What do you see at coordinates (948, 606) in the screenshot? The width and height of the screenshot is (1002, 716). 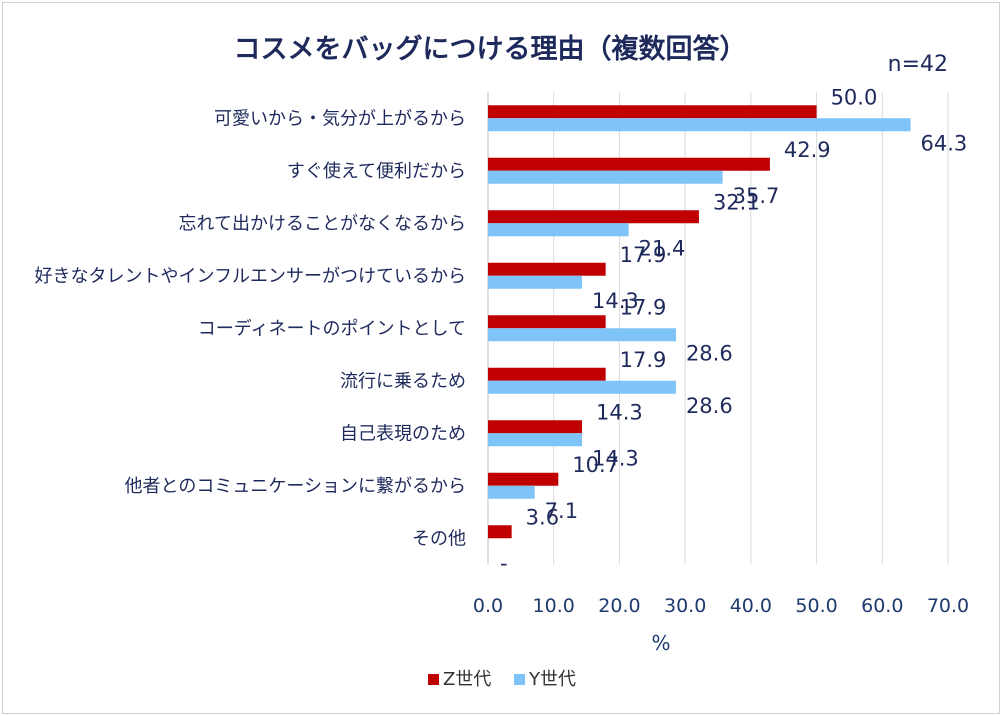 I see `x-tick-label: 70.0` at bounding box center [948, 606].